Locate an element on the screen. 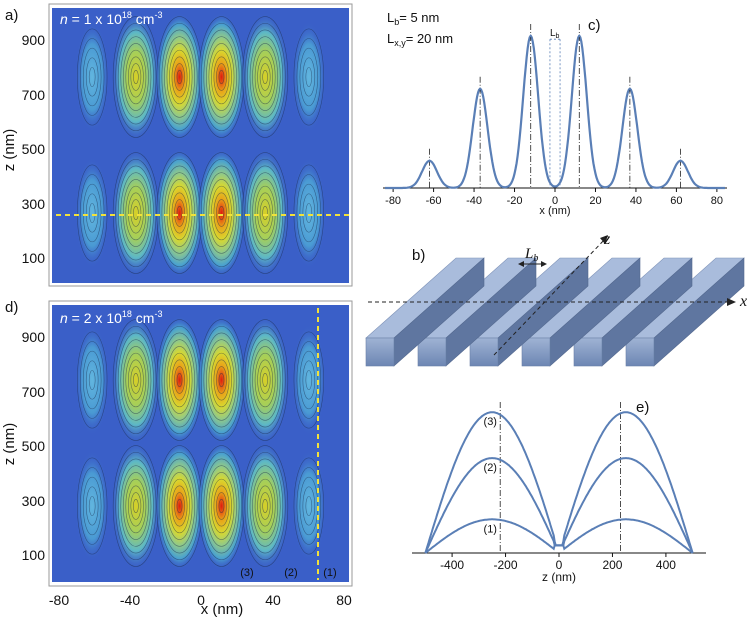  panel-c-xtick: 20 is located at coordinates (595, 201).